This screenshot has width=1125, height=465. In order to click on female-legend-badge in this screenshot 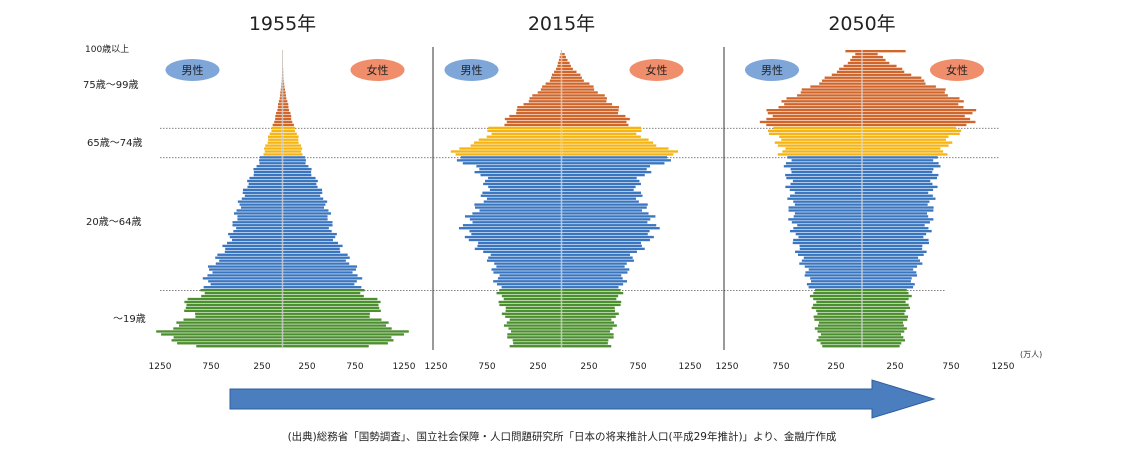, I will do `click(656, 70)`.